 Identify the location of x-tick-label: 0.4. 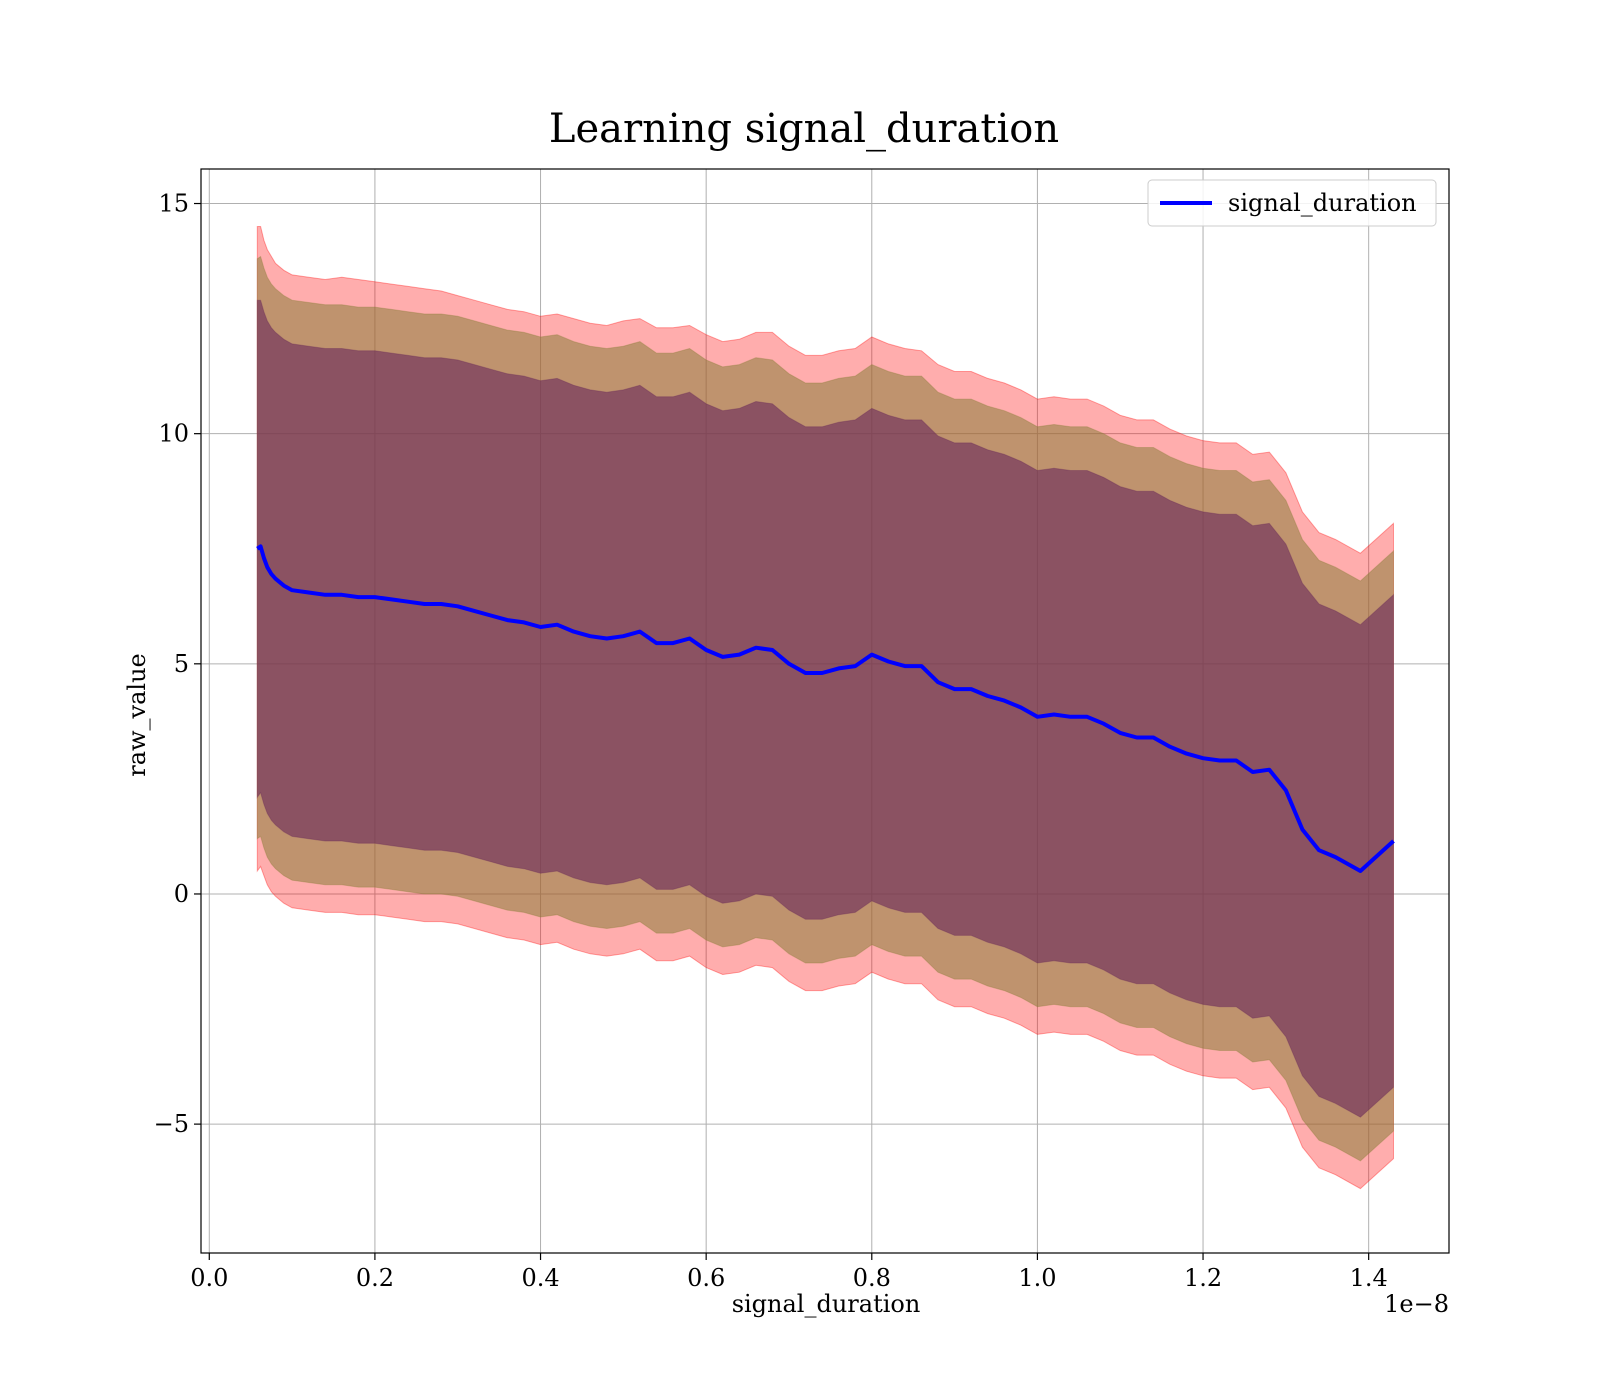
(540, 1278).